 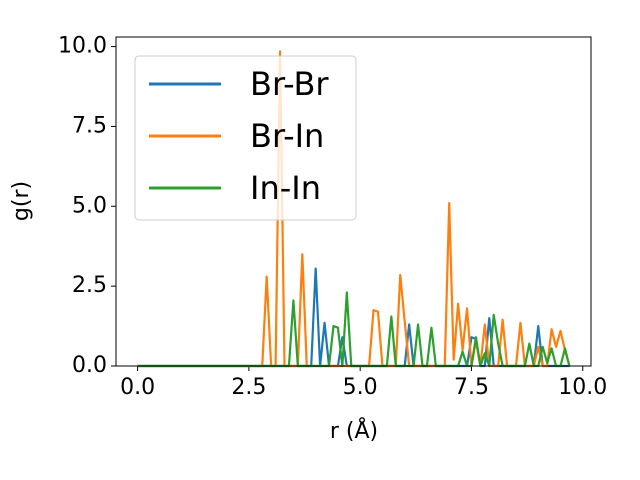 I want to click on legend-box, so click(x=245, y=138).